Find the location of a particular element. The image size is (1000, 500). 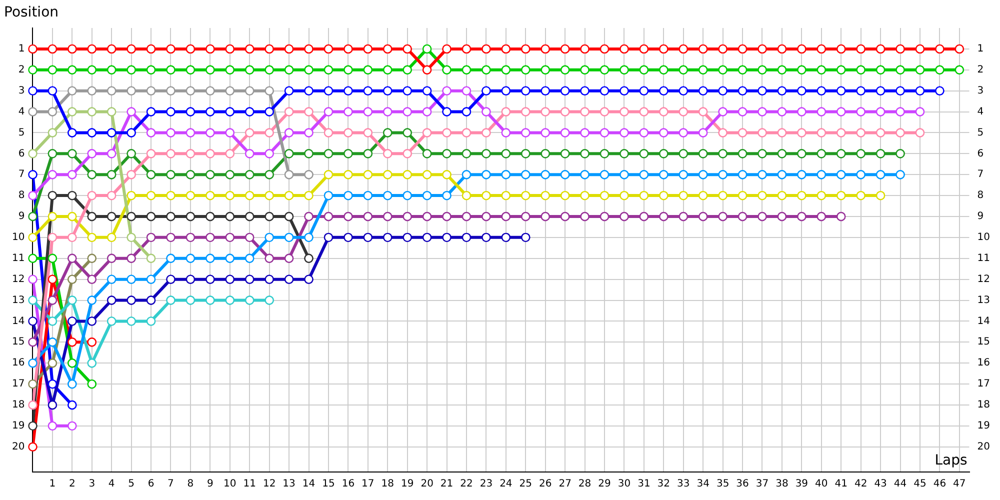

y2-tick-label: 13 is located at coordinates (983, 300).